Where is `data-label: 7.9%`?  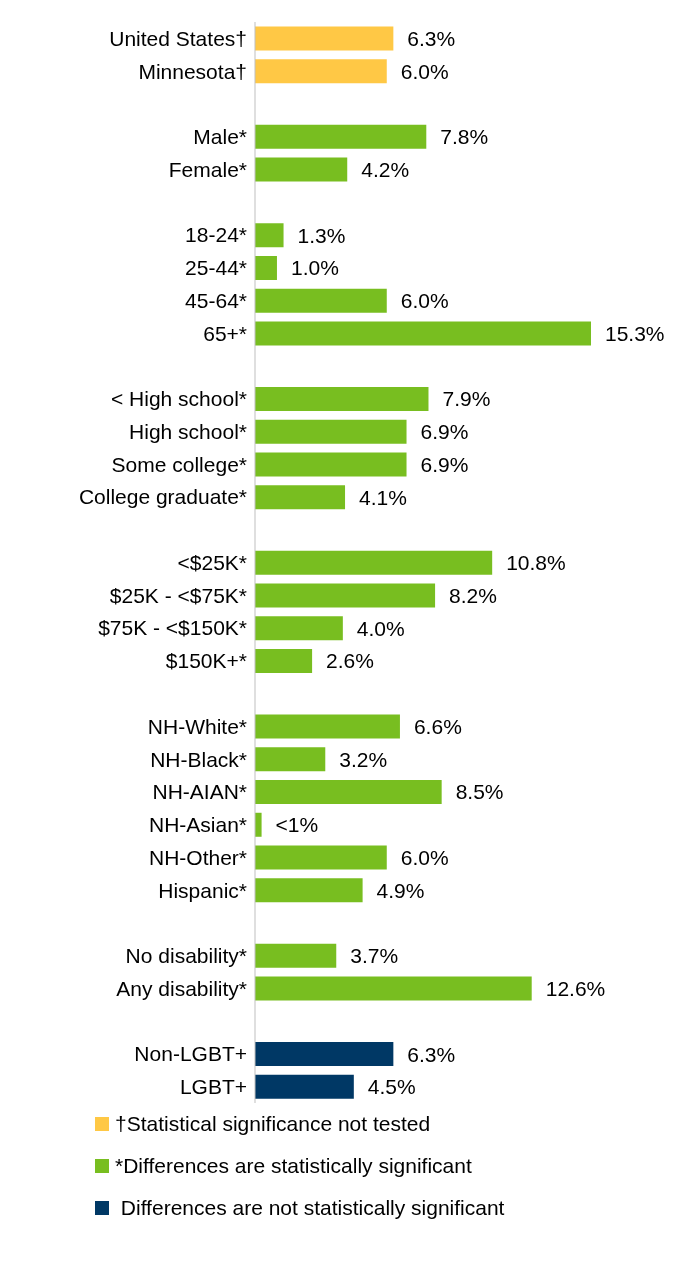
data-label: 7.9% is located at coordinates (466, 399).